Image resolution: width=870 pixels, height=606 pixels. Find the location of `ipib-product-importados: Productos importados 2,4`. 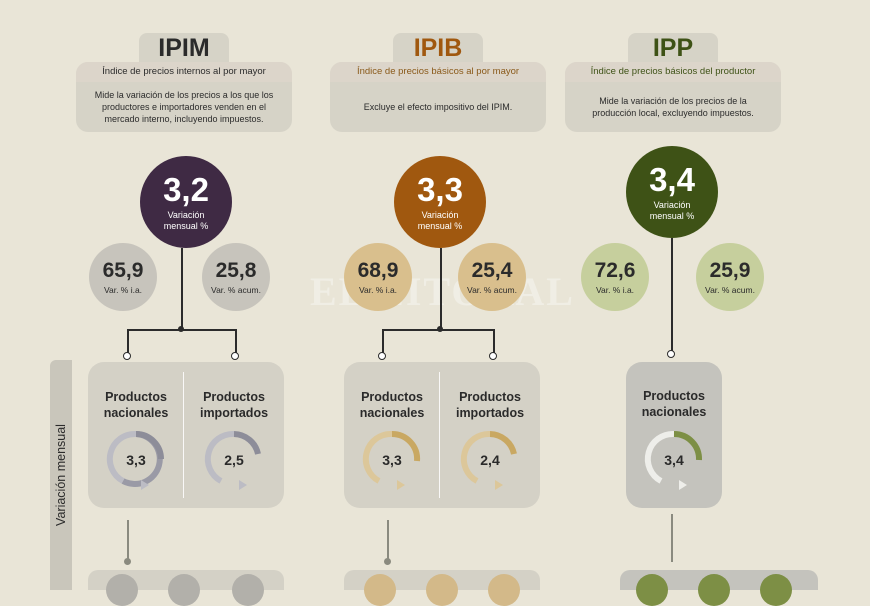

ipib-product-importados: Productos importados 2,4 is located at coordinates (490, 435).